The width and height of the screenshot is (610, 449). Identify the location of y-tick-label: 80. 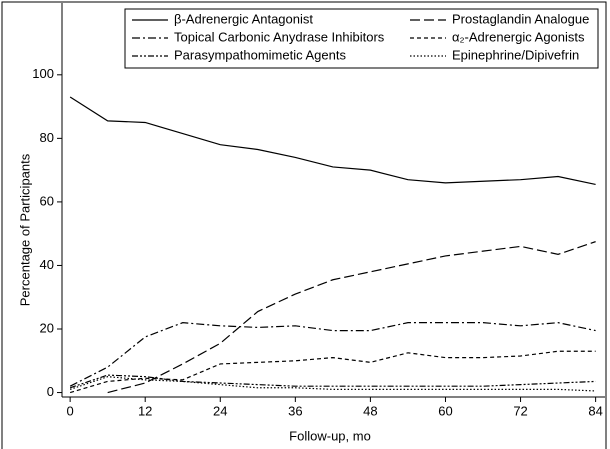
(47, 137).